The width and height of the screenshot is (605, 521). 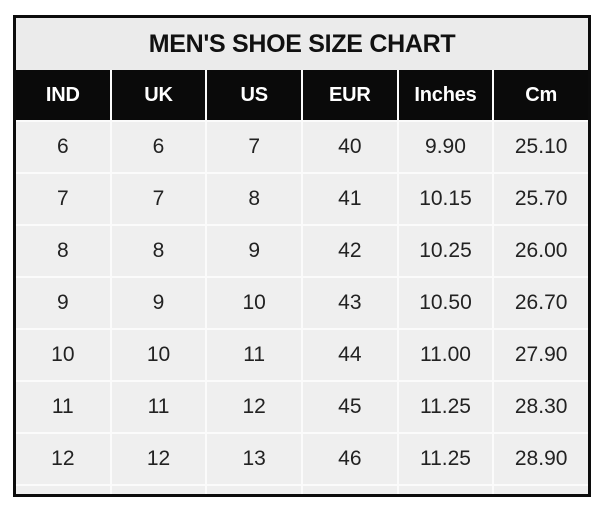 I want to click on table-cell: 25.70, so click(x=541, y=199).